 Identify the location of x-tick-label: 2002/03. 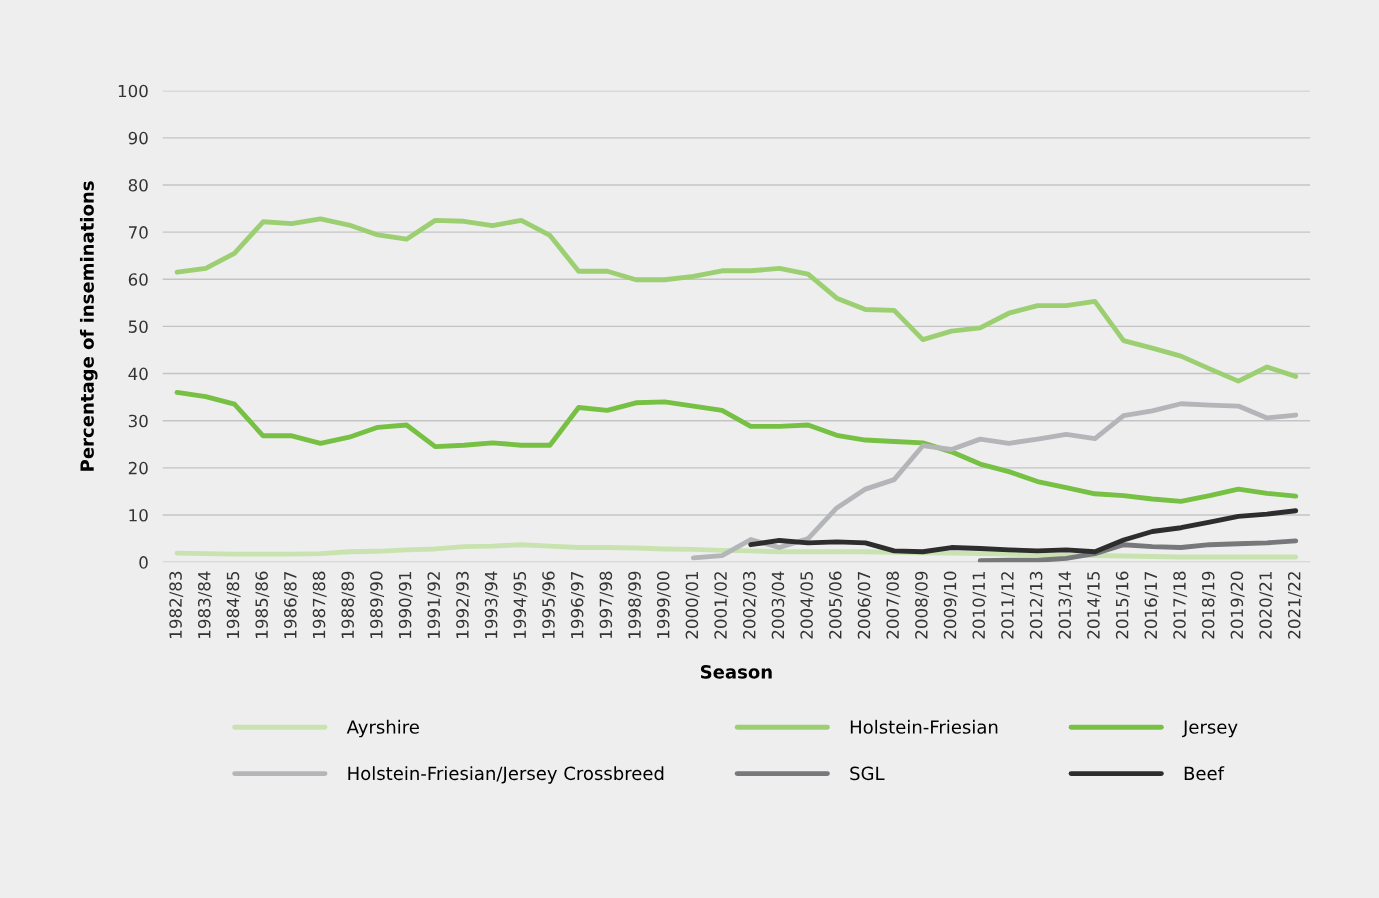
(749, 605).